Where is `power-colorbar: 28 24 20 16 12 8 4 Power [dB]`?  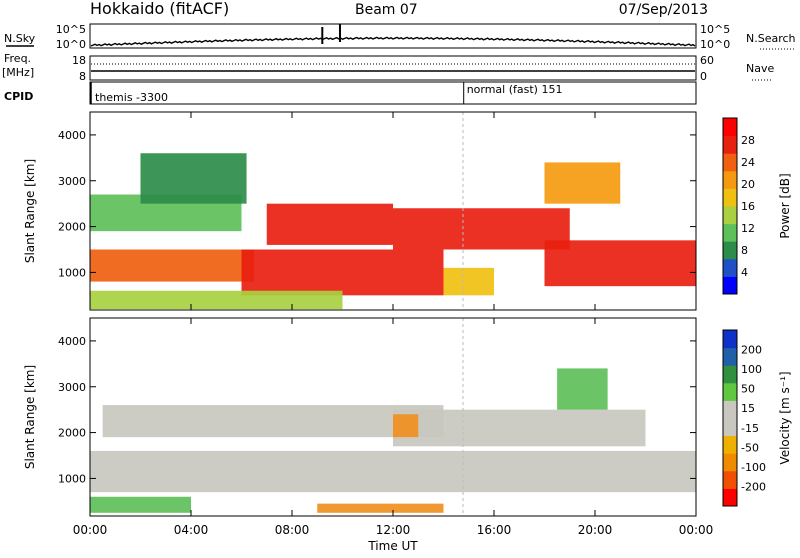 power-colorbar: 28 24 20 16 12 8 4 Power [dB] is located at coordinates (757, 206).